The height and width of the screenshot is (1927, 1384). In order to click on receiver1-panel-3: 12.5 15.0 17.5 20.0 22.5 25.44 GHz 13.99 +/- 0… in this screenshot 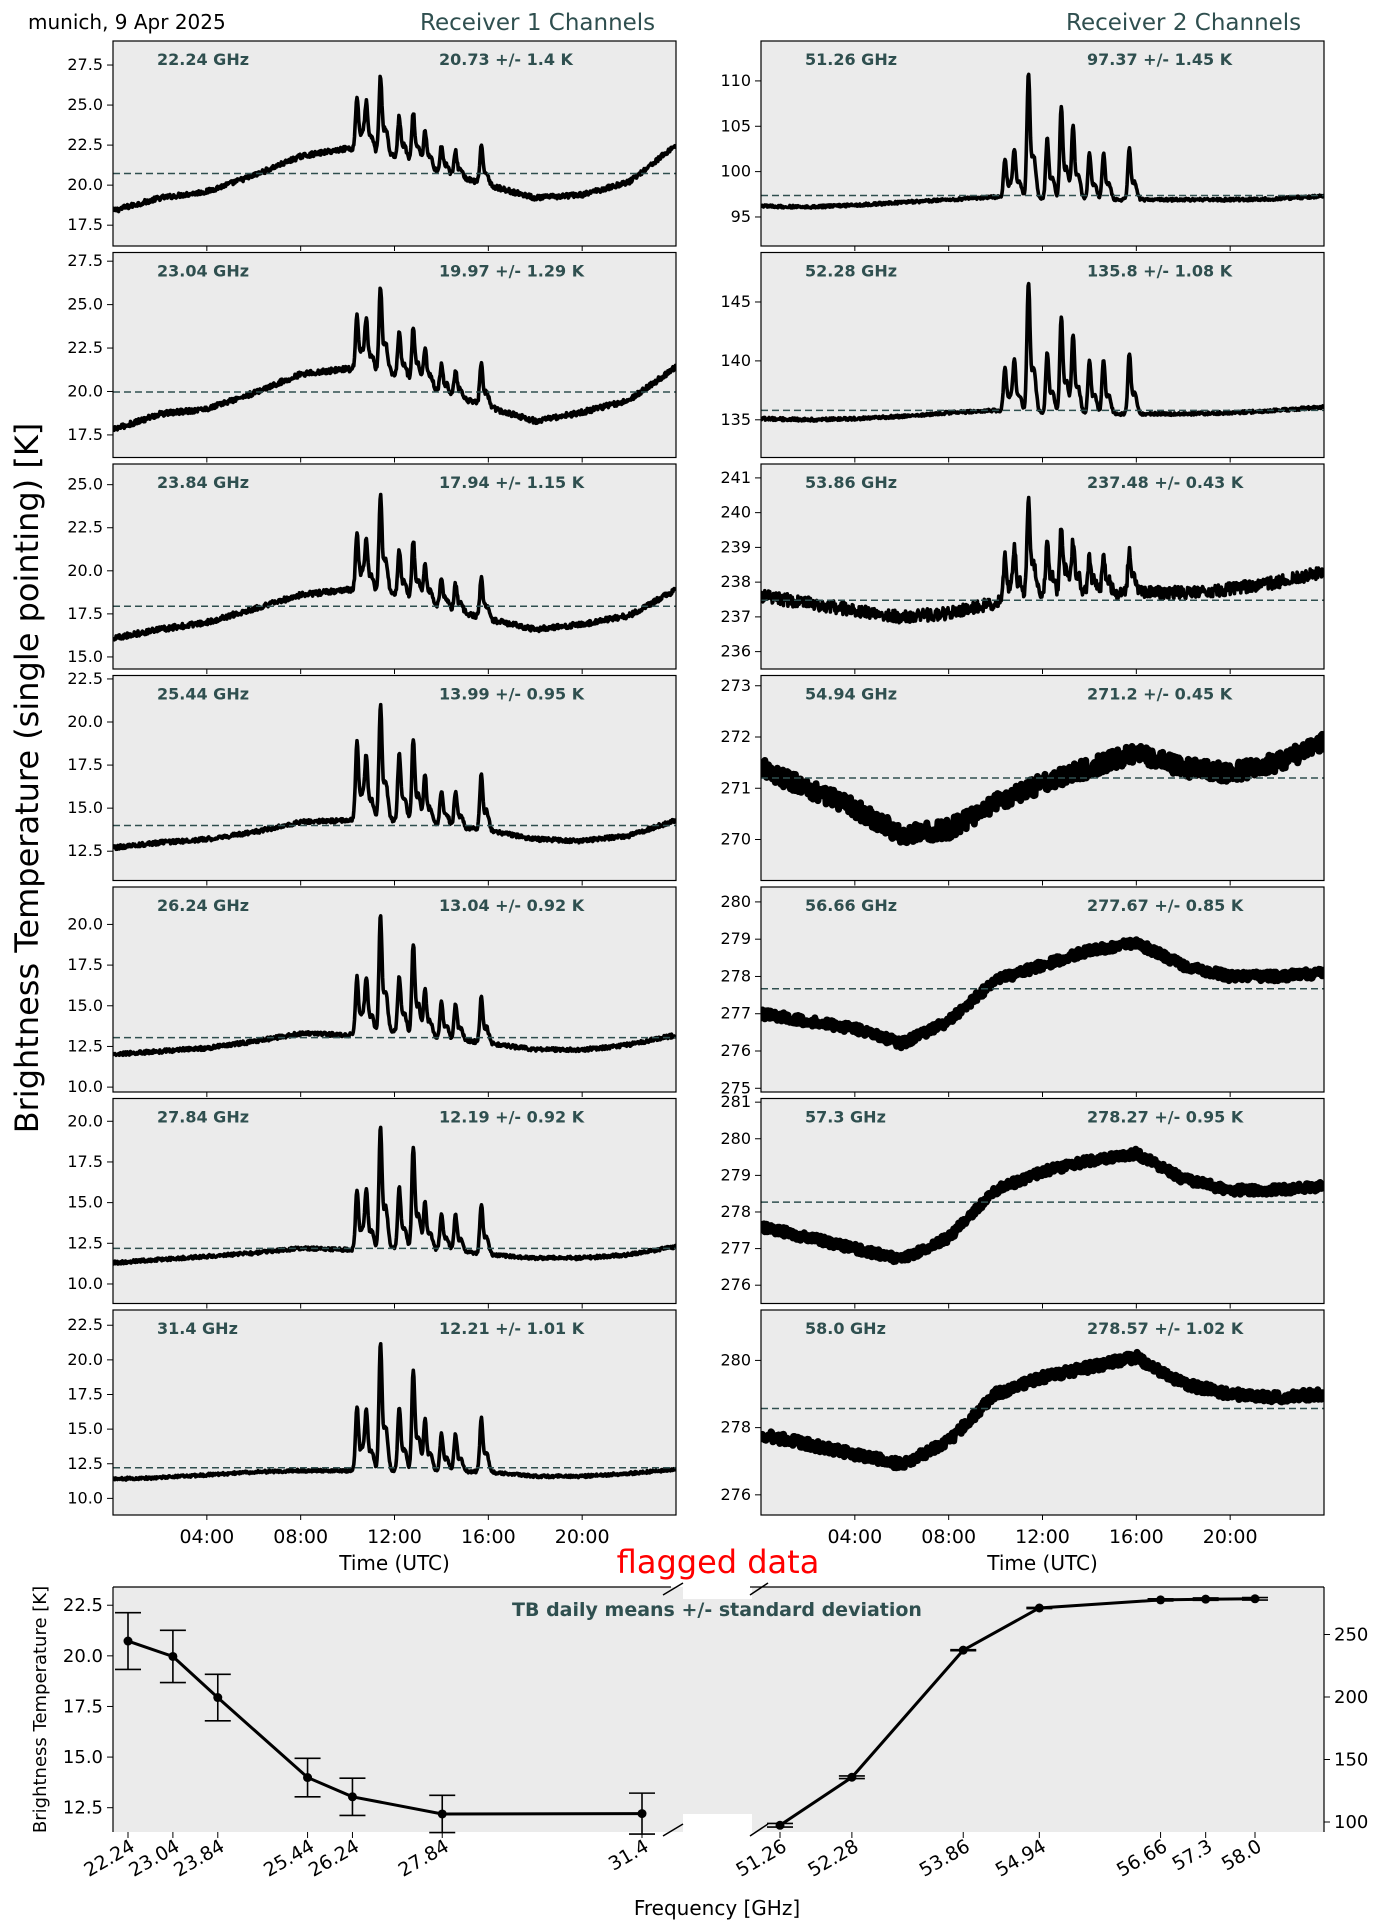, I will do `click(372, 777)`.